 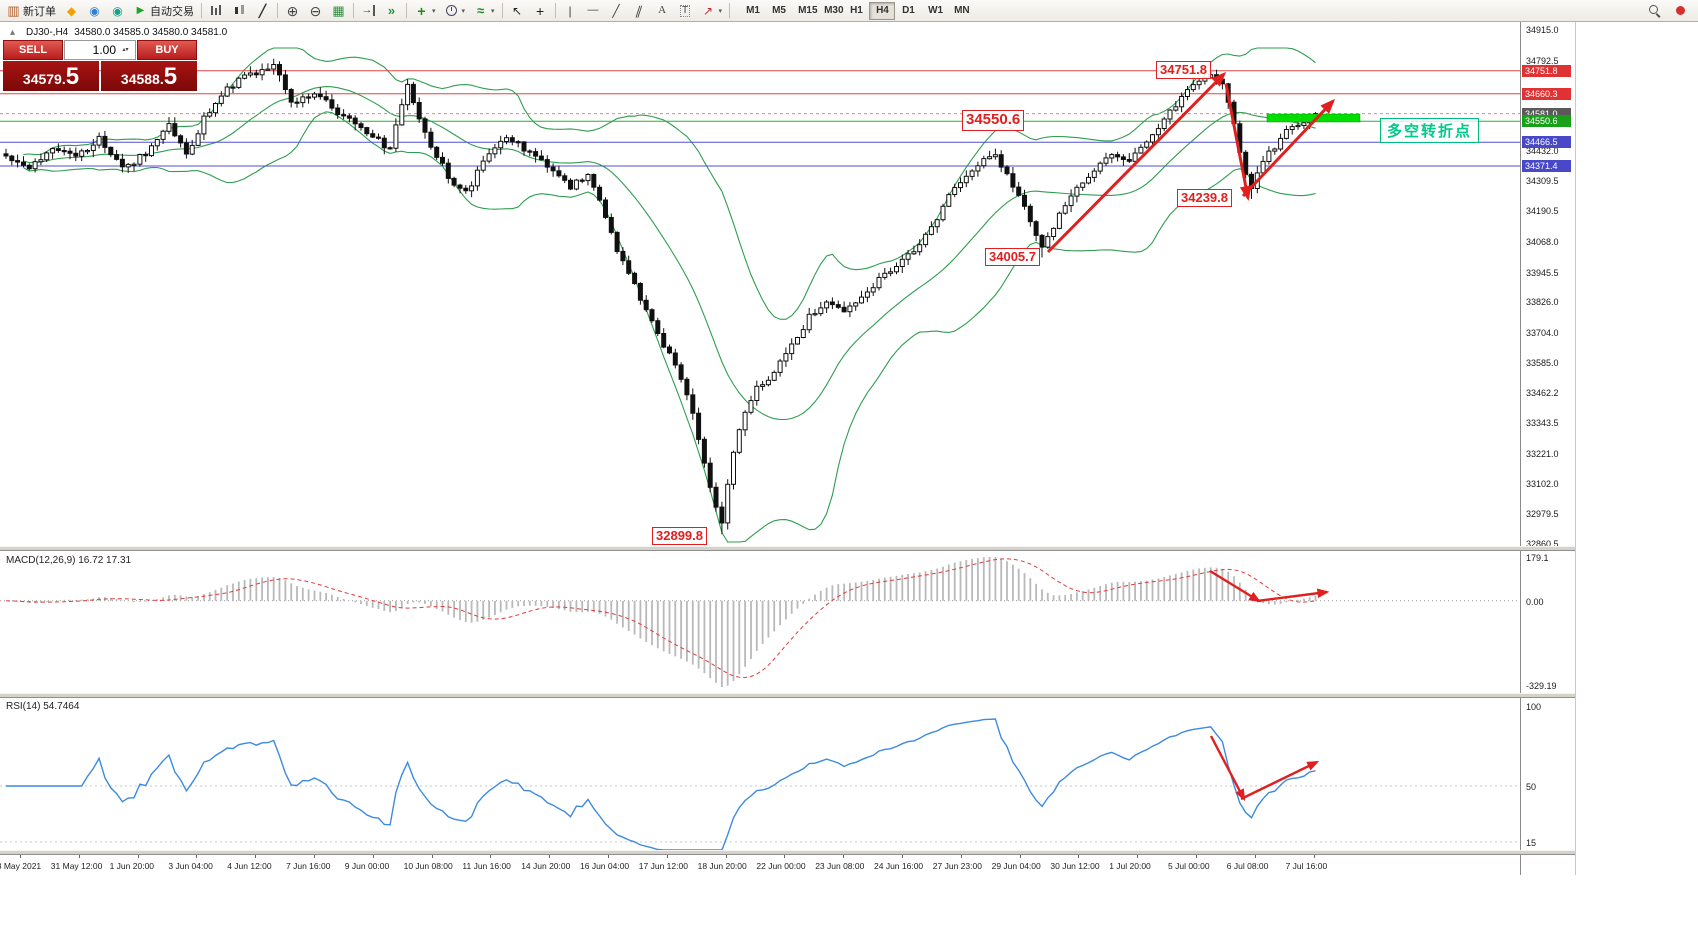 I want to click on text-label-button, so click(x=685, y=10).